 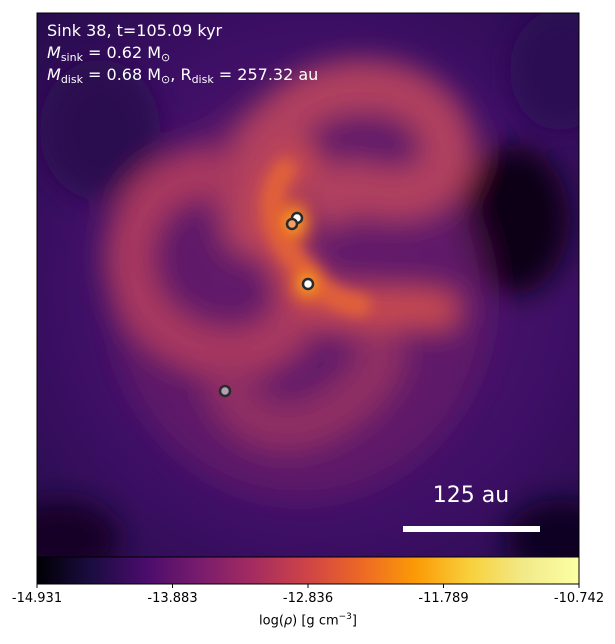 I want to click on sink-marker-c, so click(x=308, y=284).